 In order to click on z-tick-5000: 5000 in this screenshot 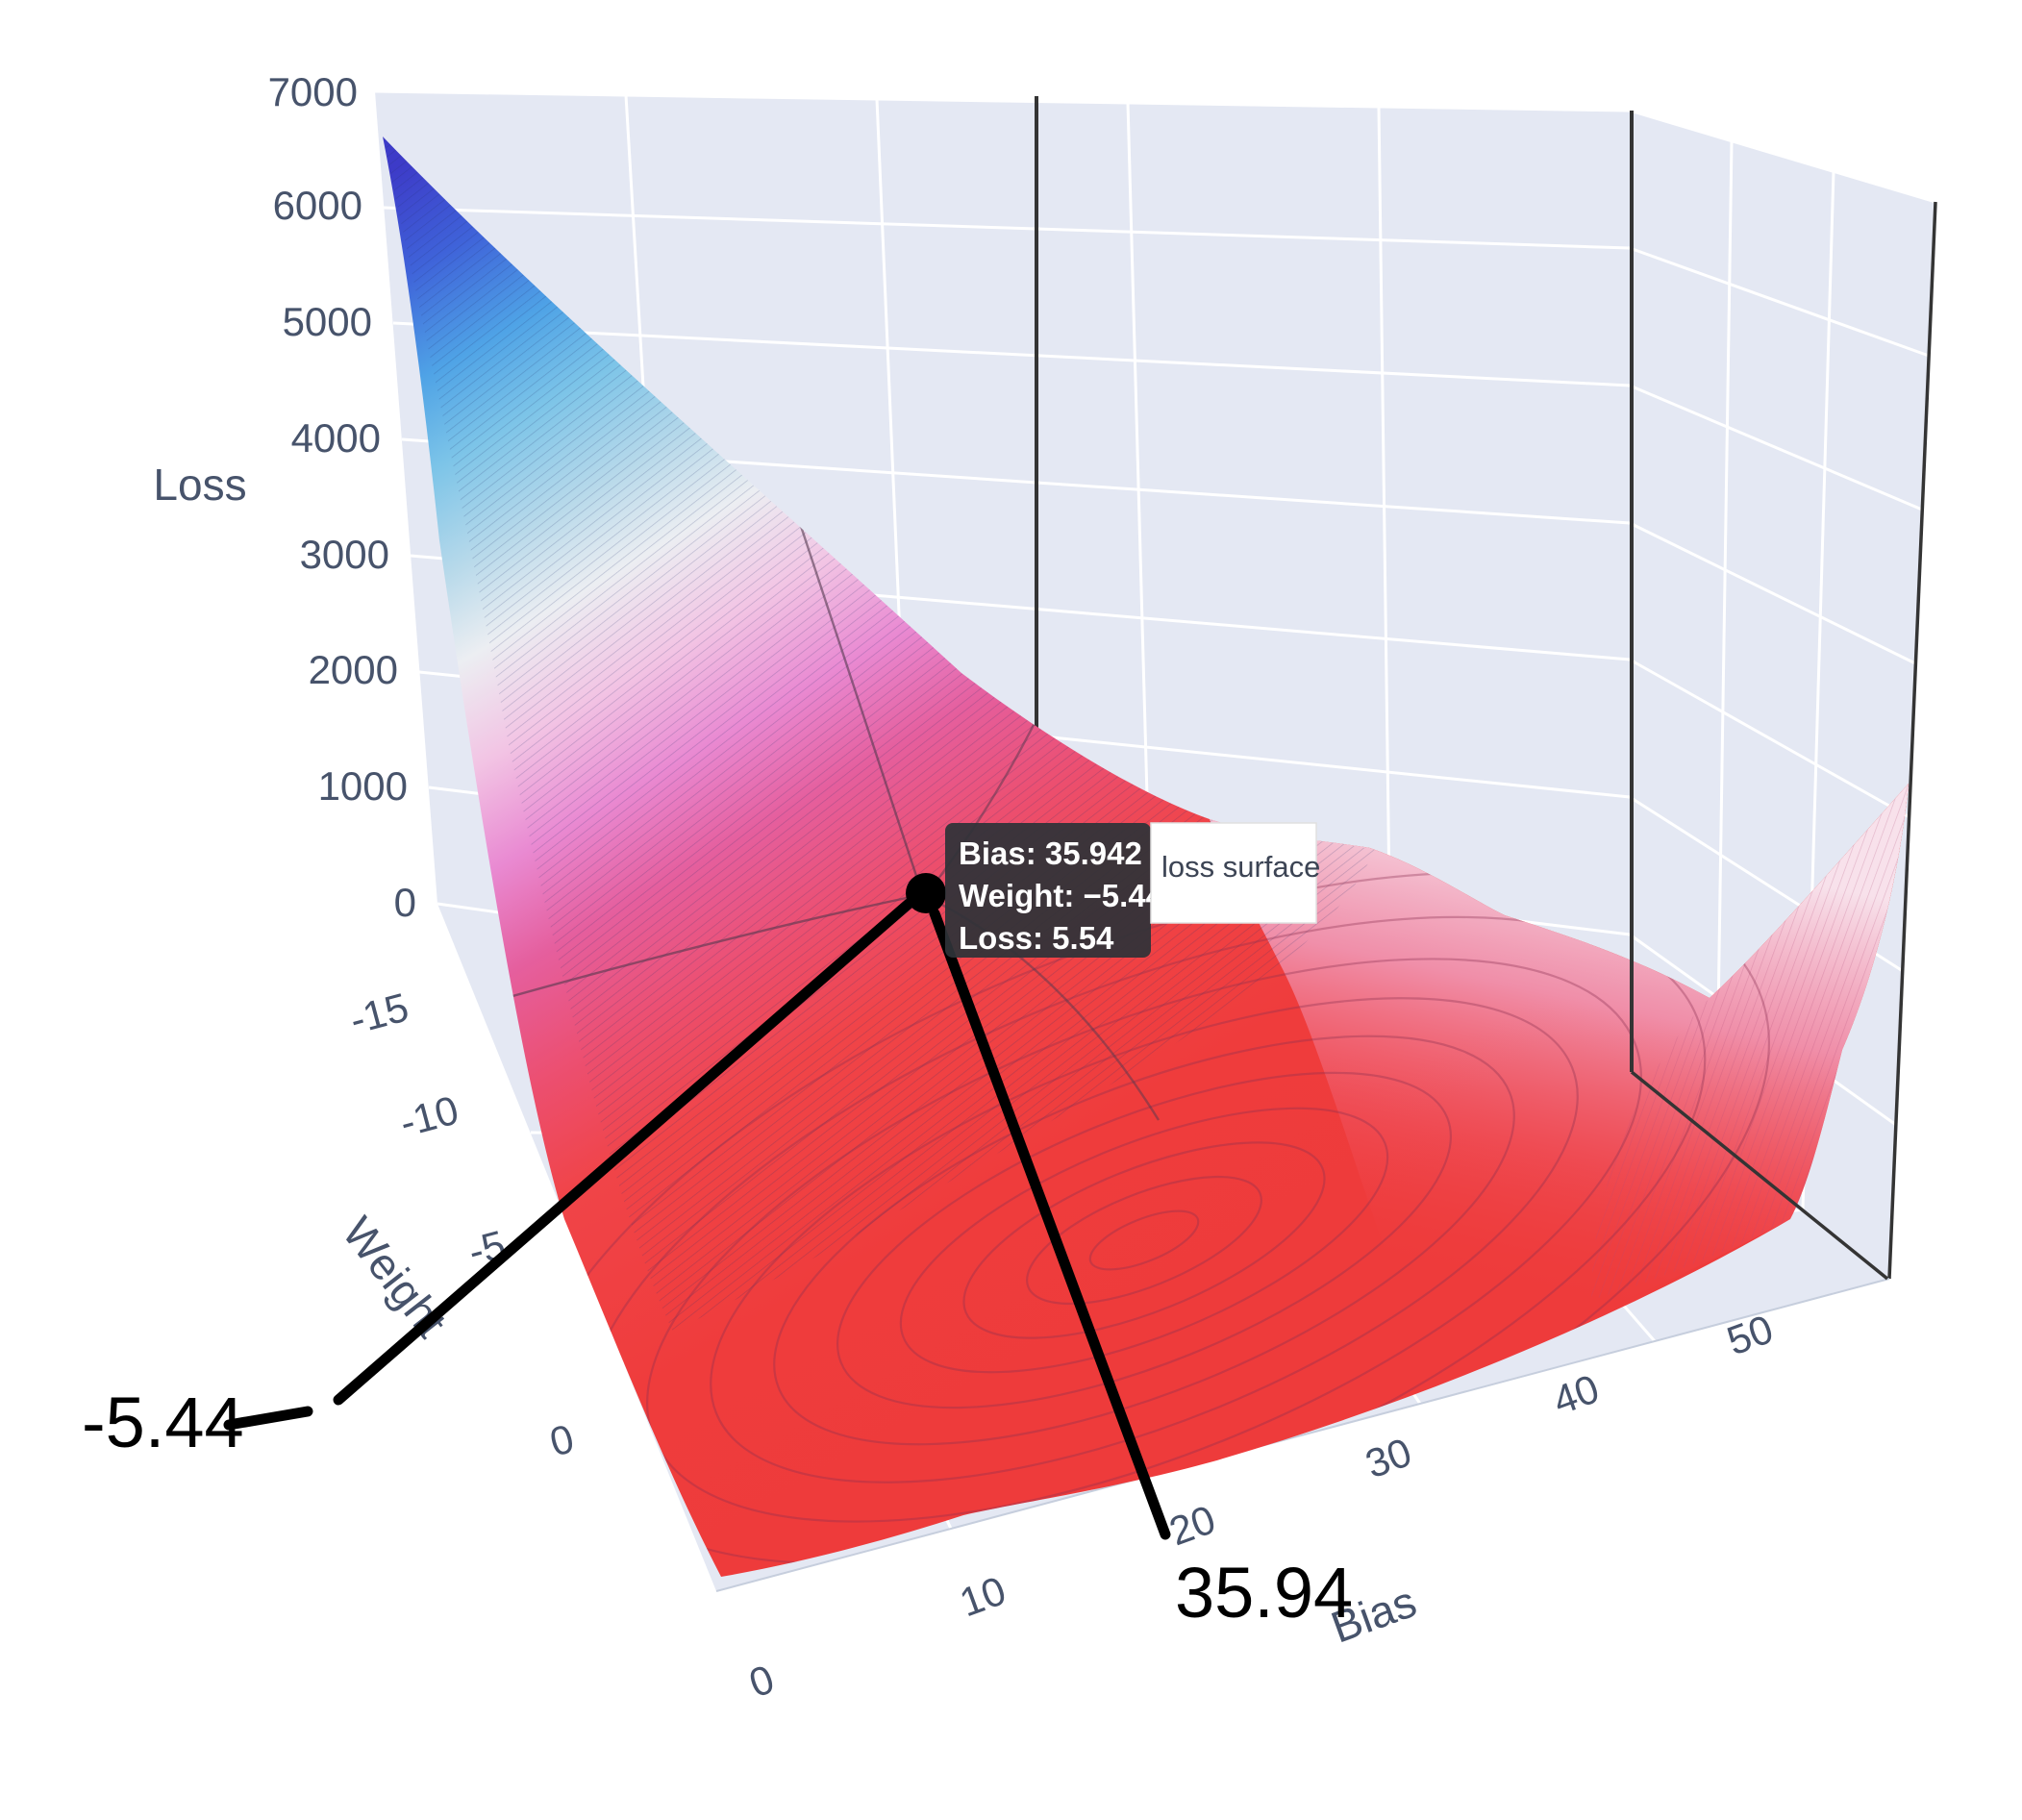, I will do `click(327, 322)`.